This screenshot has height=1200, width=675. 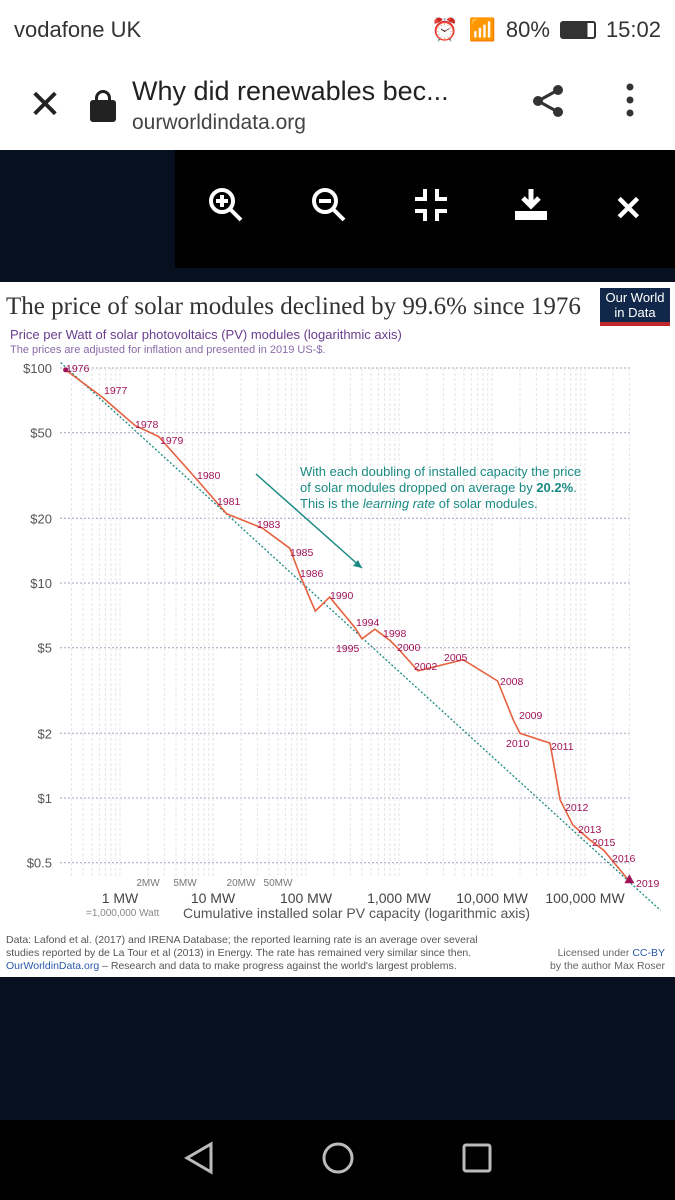 I want to click on year-label: 1981, so click(x=229, y=502).